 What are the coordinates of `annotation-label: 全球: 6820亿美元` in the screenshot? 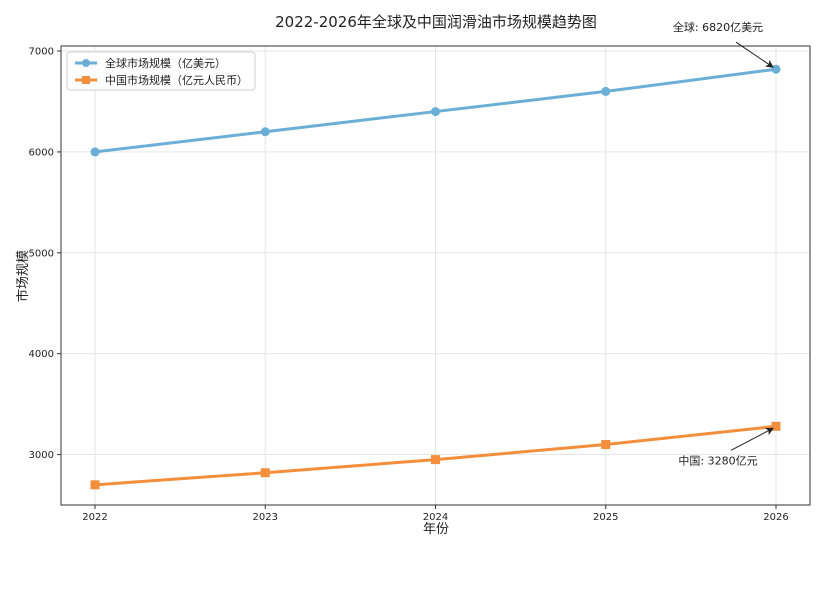 It's located at (718, 27).